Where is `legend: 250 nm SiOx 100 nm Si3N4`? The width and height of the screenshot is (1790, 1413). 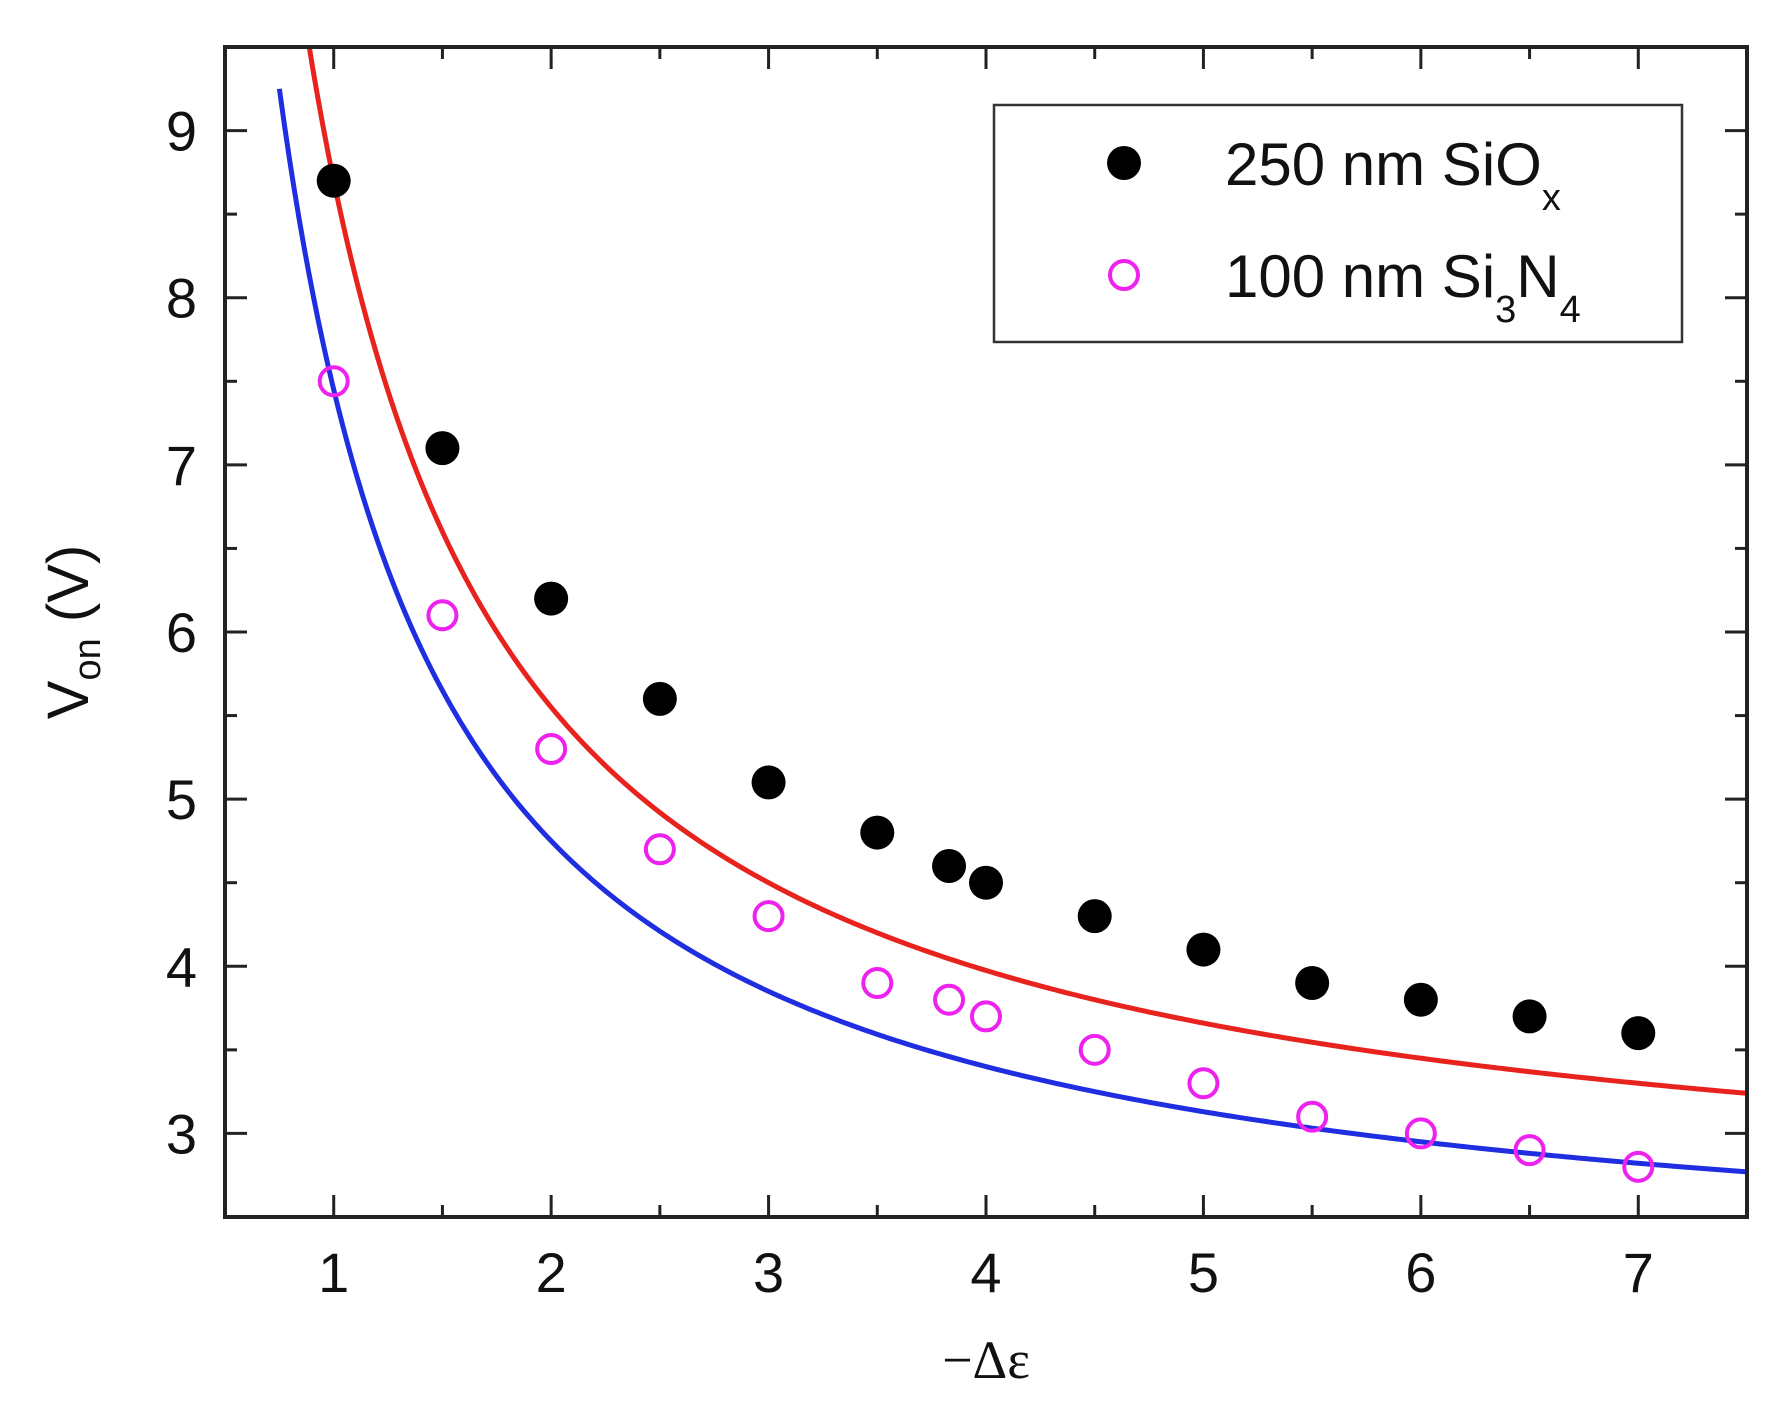 legend: 250 nm SiOx 100 nm Si3N4 is located at coordinates (1338, 223).